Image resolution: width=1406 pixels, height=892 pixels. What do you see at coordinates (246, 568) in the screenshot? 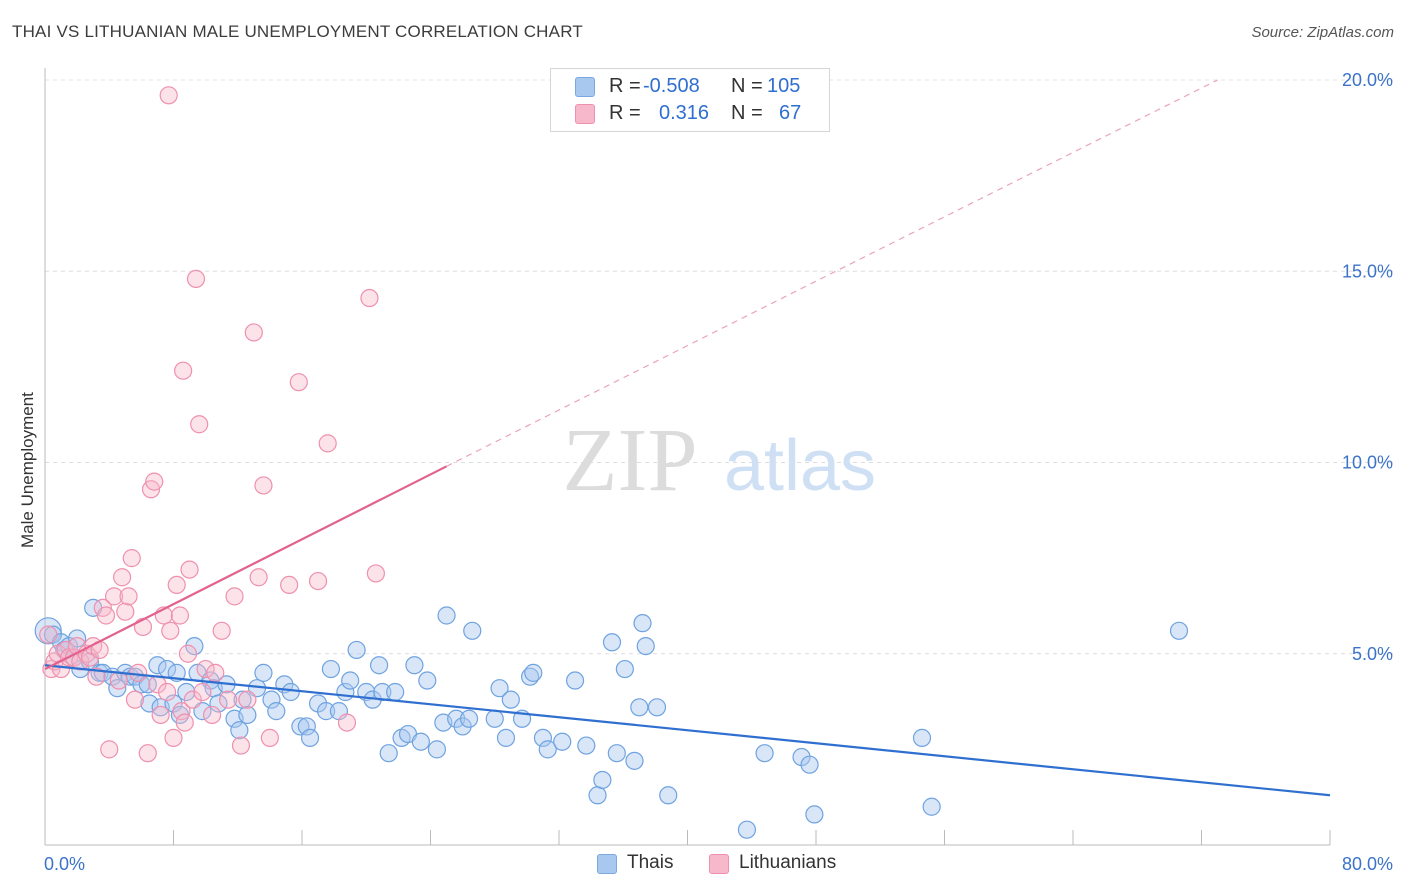
I see `trend-line-lithuanians` at bounding box center [246, 568].